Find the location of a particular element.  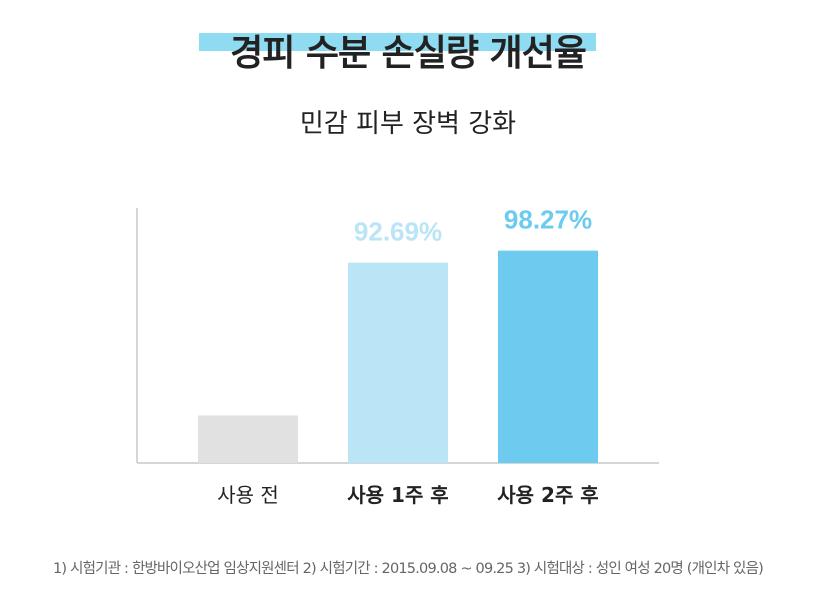

data-label-3: 98.27% is located at coordinates (548, 220).